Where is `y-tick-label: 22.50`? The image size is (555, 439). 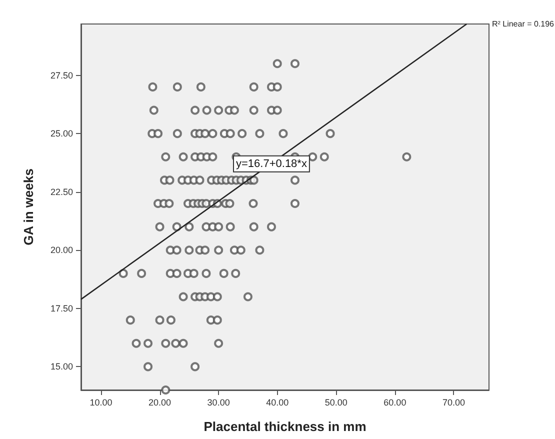
y-tick-label: 22.50 is located at coordinates (61, 191).